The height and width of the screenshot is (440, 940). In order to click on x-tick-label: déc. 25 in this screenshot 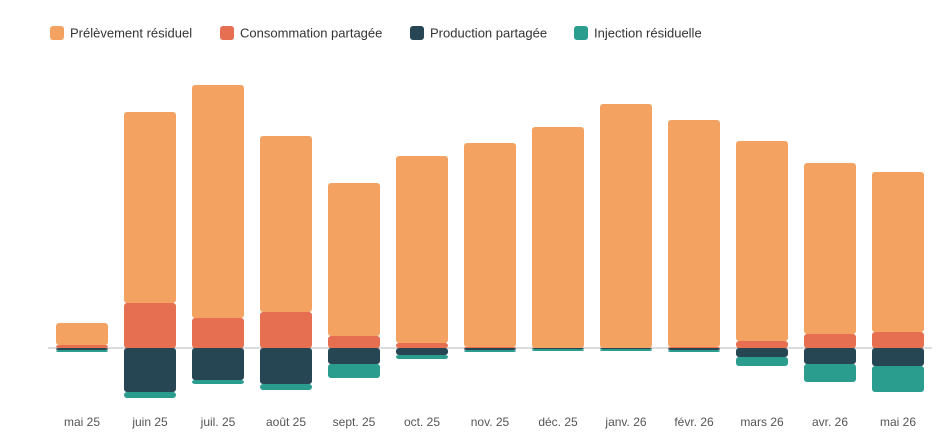, I will do `click(558, 422)`.